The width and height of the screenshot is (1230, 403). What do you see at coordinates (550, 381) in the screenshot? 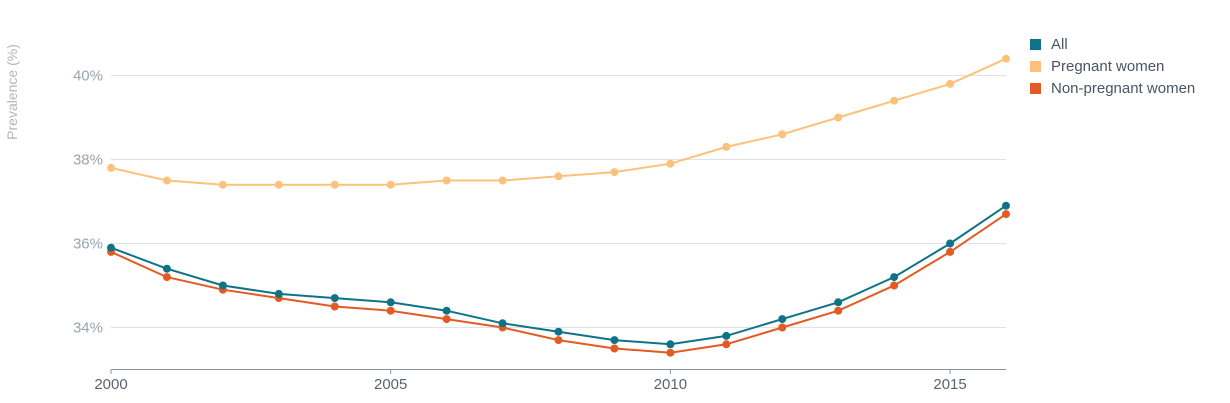
I see `x-axis: 2000 2005 2010 2015` at bounding box center [550, 381].